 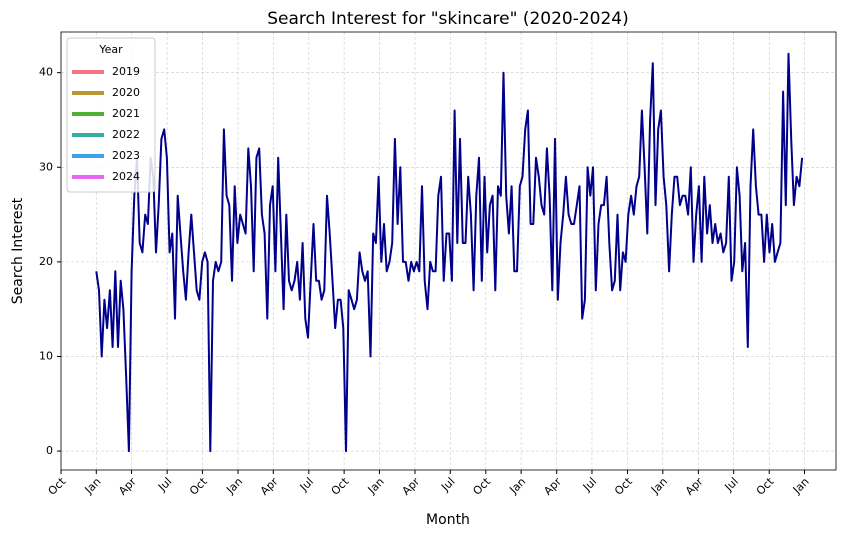 I want to click on legend-title: Year, so click(x=110, y=49).